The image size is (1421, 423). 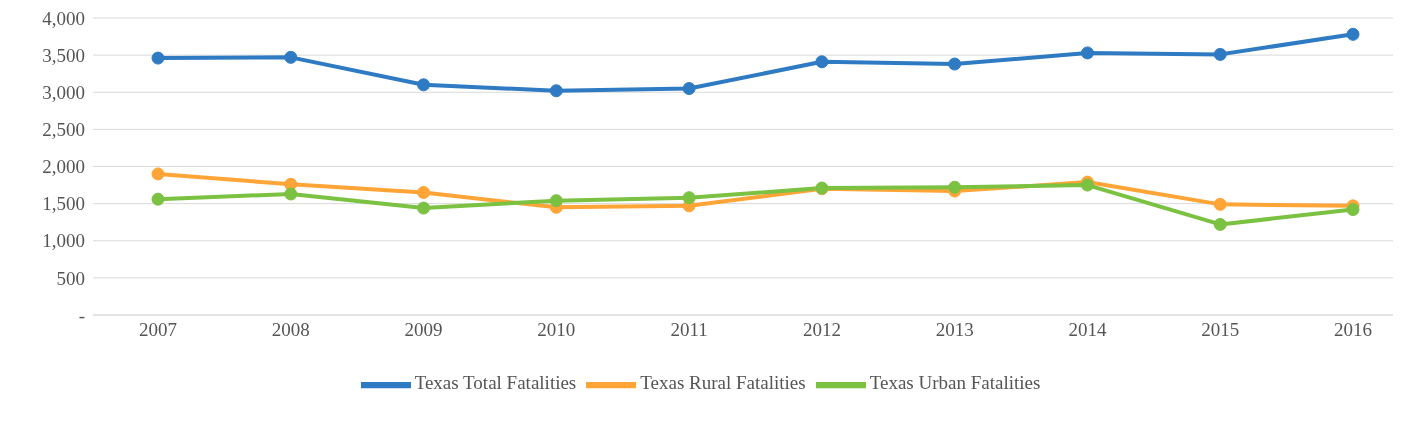 What do you see at coordinates (955, 383) in the screenshot?
I see `legend-label: Texas Urban Fatalities` at bounding box center [955, 383].